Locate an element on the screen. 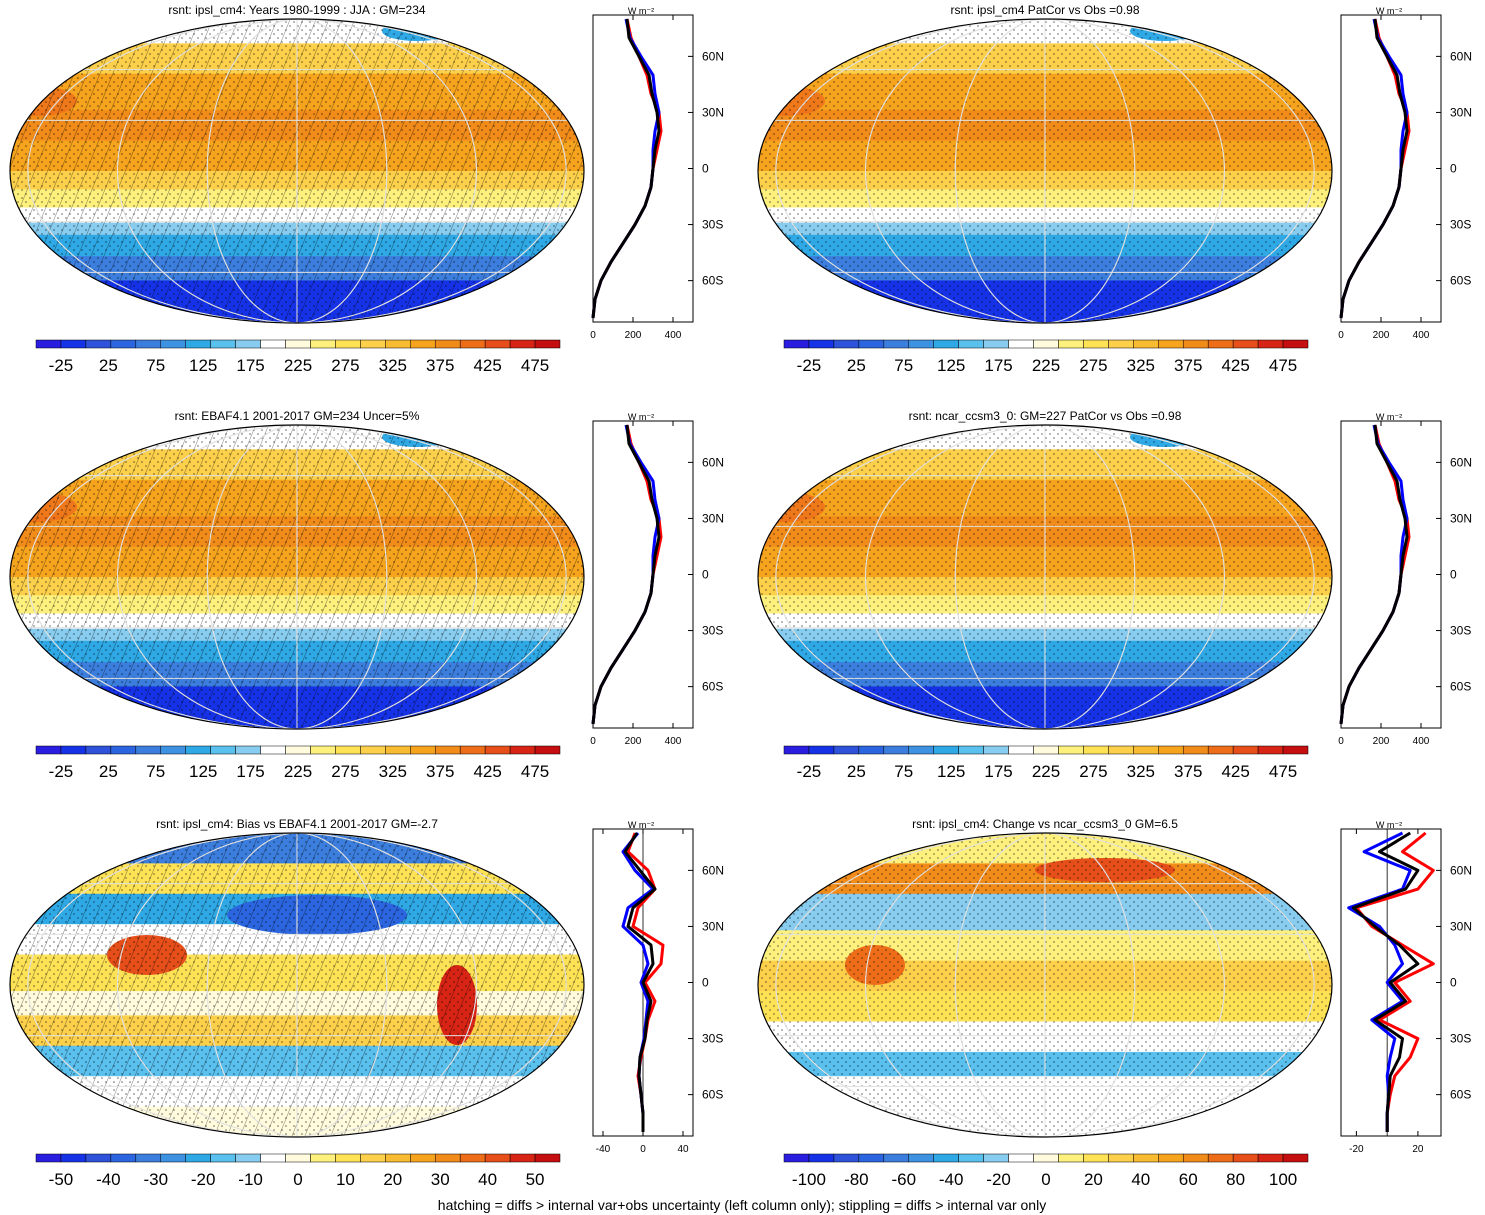 Image resolution: width=1485 pixels, height=1215 pixels. colorbar-label: -50 is located at coordinates (61, 1179).